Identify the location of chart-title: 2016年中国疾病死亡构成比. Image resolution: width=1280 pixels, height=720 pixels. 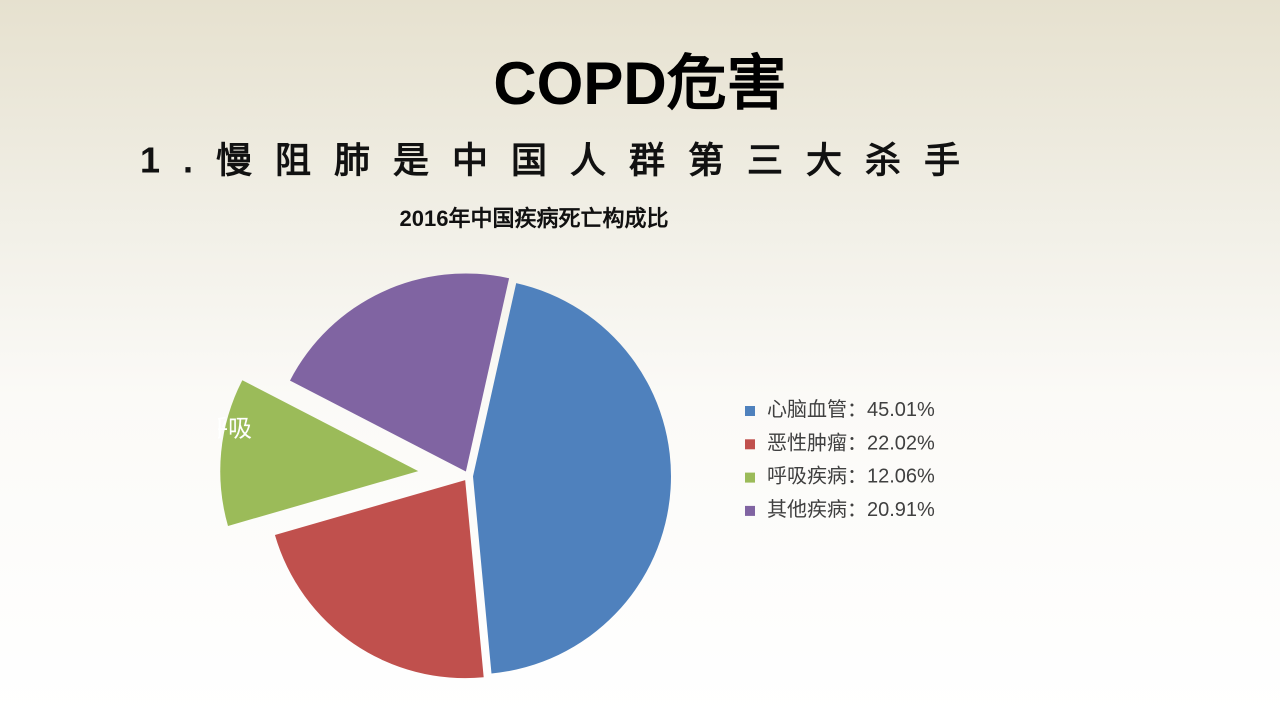
(534, 218).